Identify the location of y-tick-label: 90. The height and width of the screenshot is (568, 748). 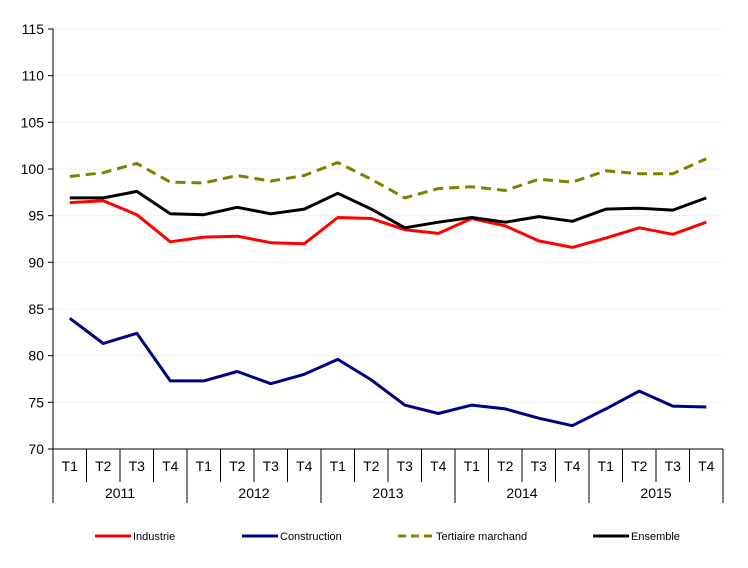
(36, 262).